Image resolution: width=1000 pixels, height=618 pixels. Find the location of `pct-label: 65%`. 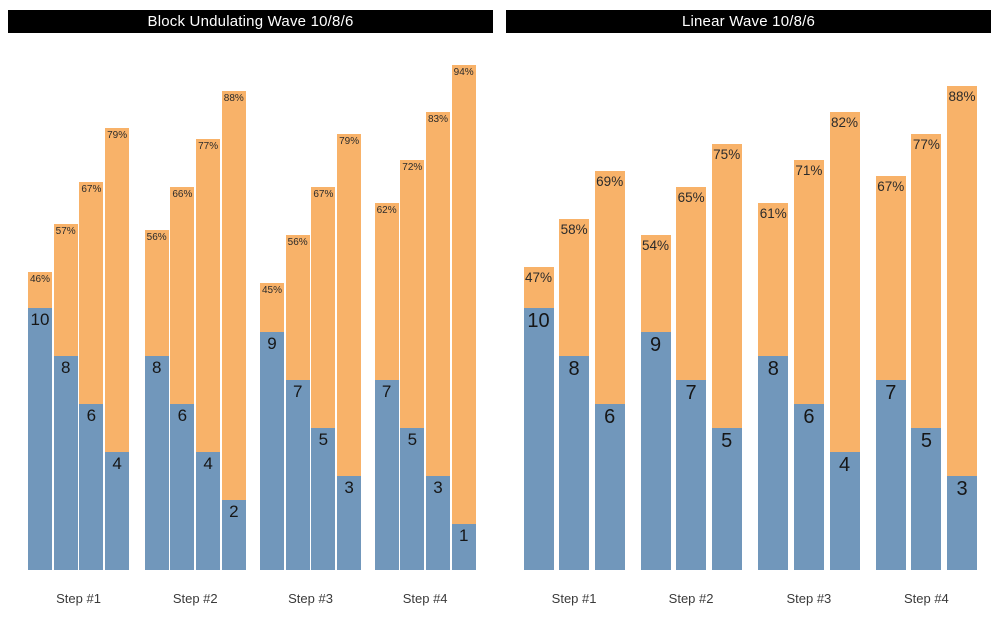

pct-label: 65% is located at coordinates (691, 197).